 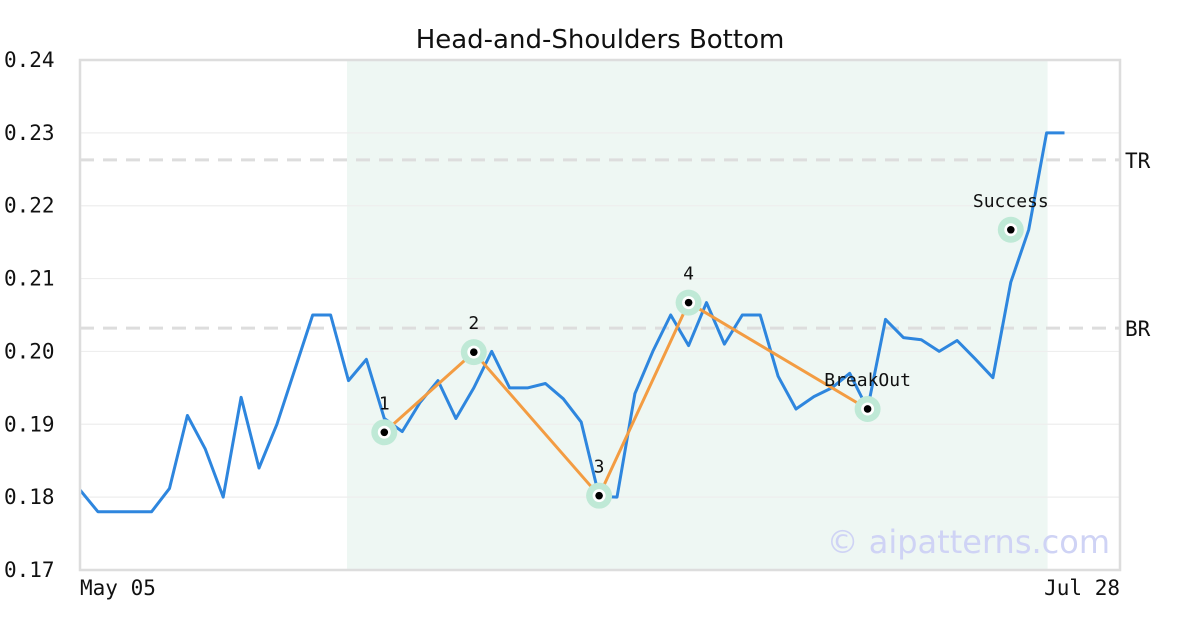 What do you see at coordinates (384, 403) in the screenshot?
I see `point-label: 1` at bounding box center [384, 403].